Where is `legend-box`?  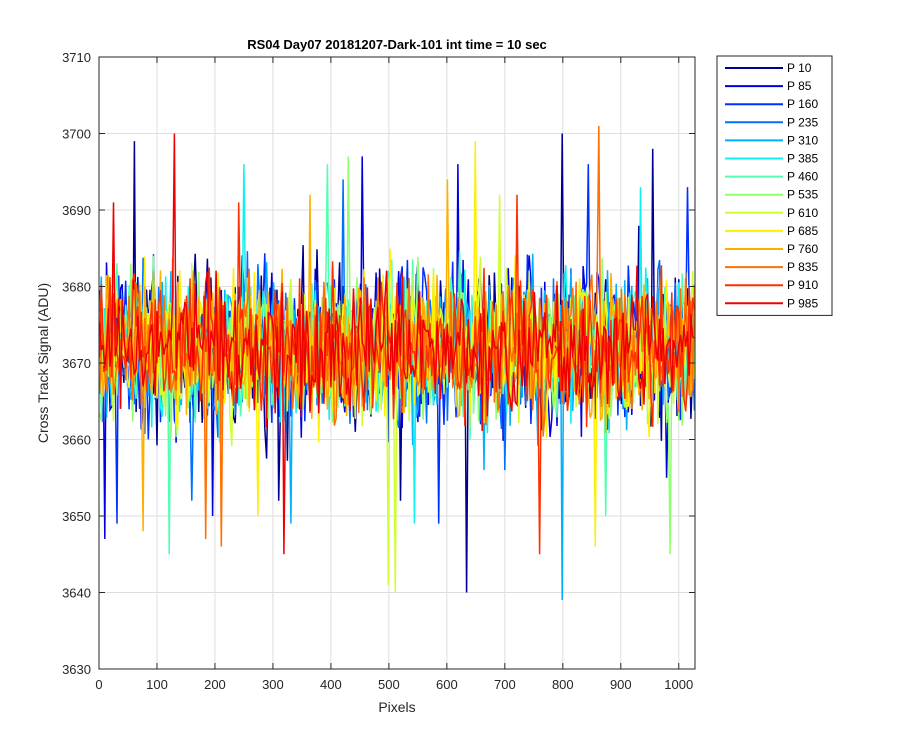 legend-box is located at coordinates (774, 185).